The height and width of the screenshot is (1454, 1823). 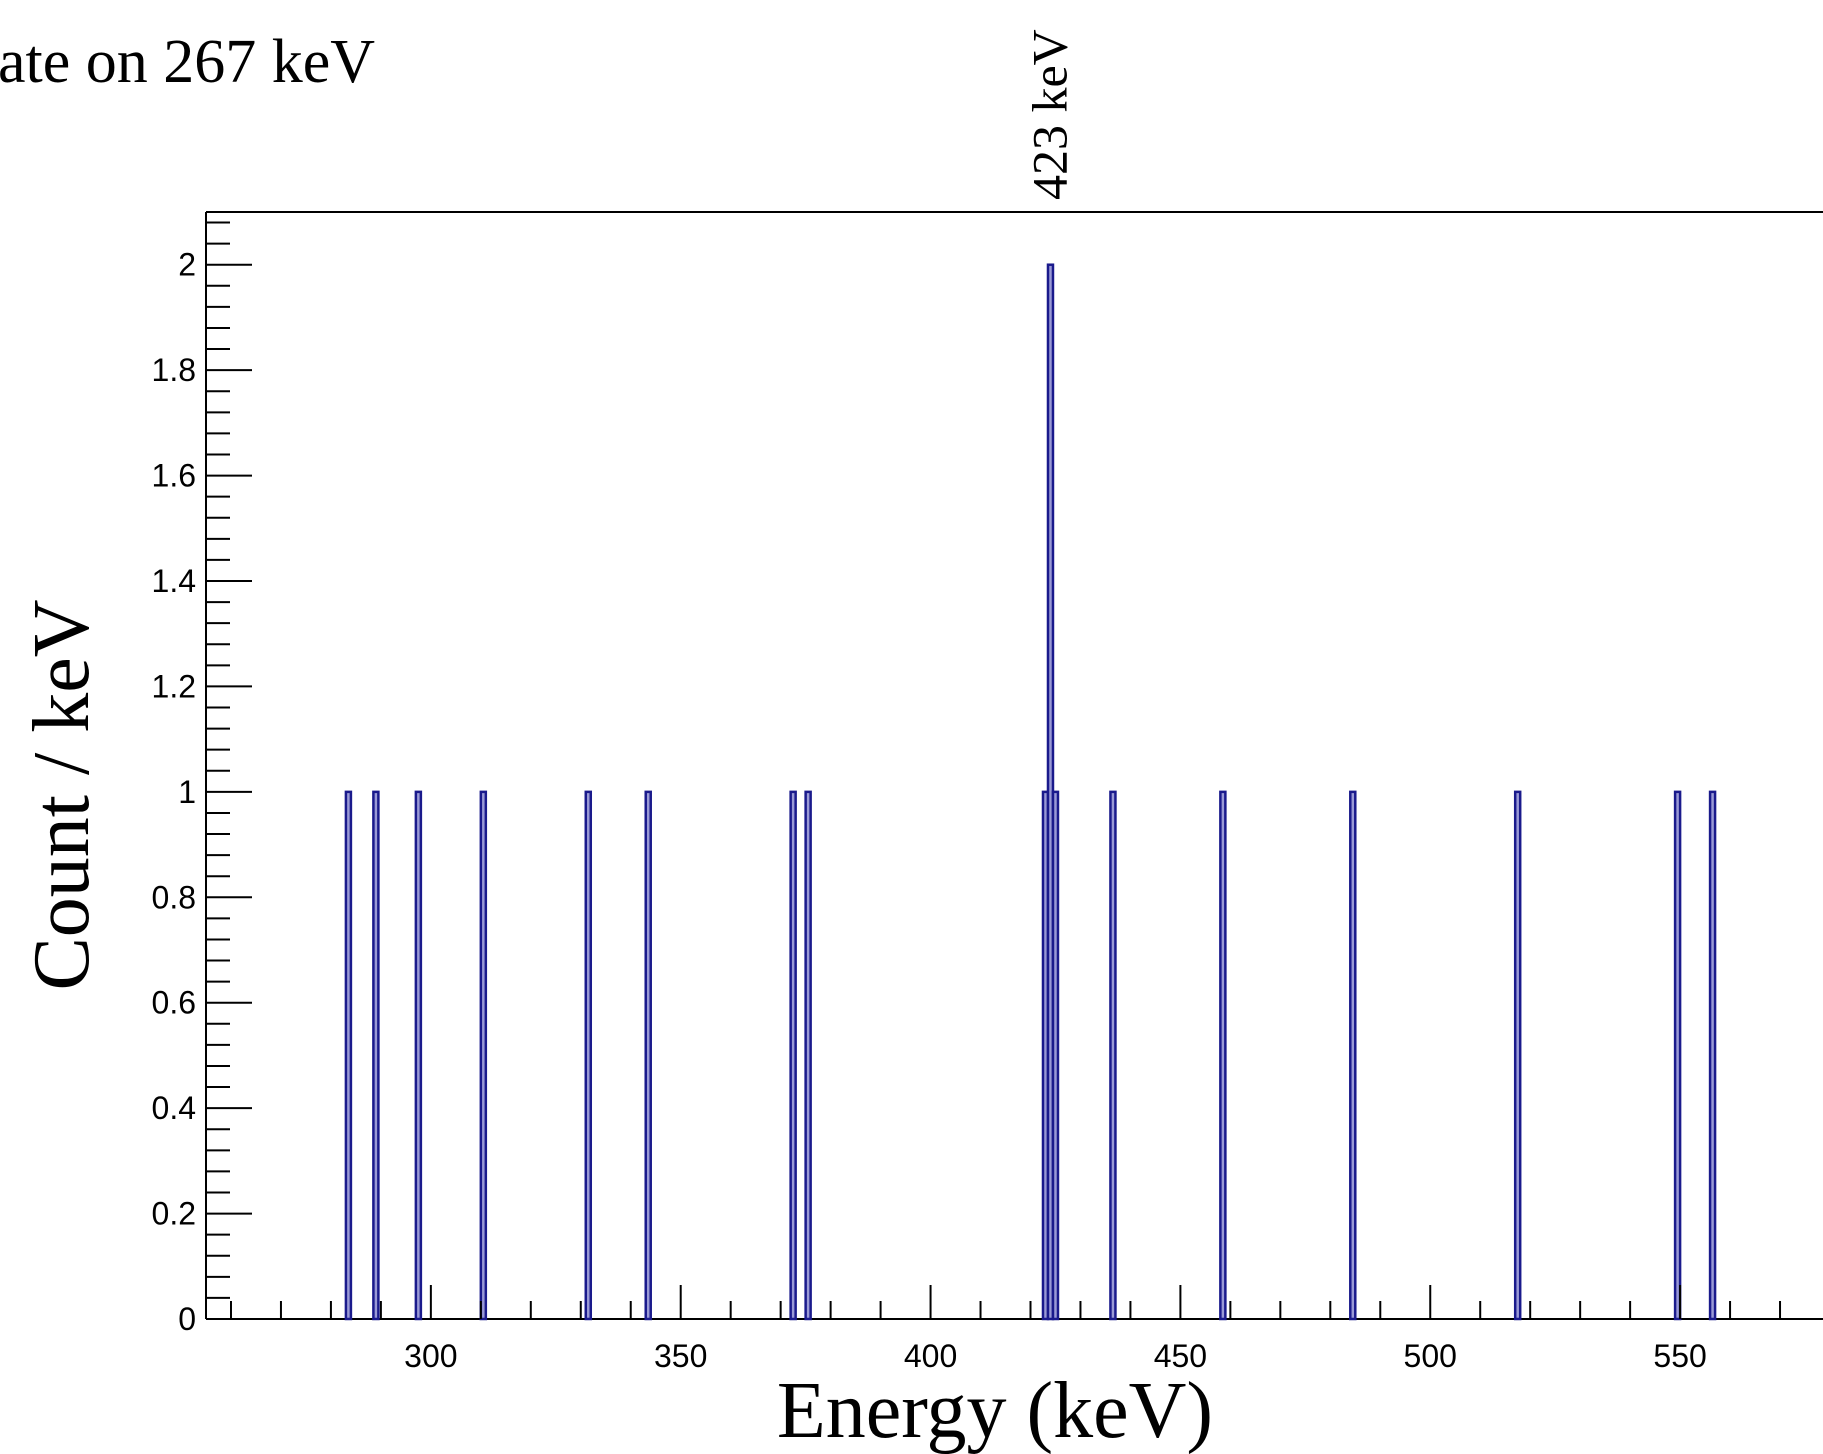 I want to click on x-tick-label: 400, so click(x=930, y=1356).